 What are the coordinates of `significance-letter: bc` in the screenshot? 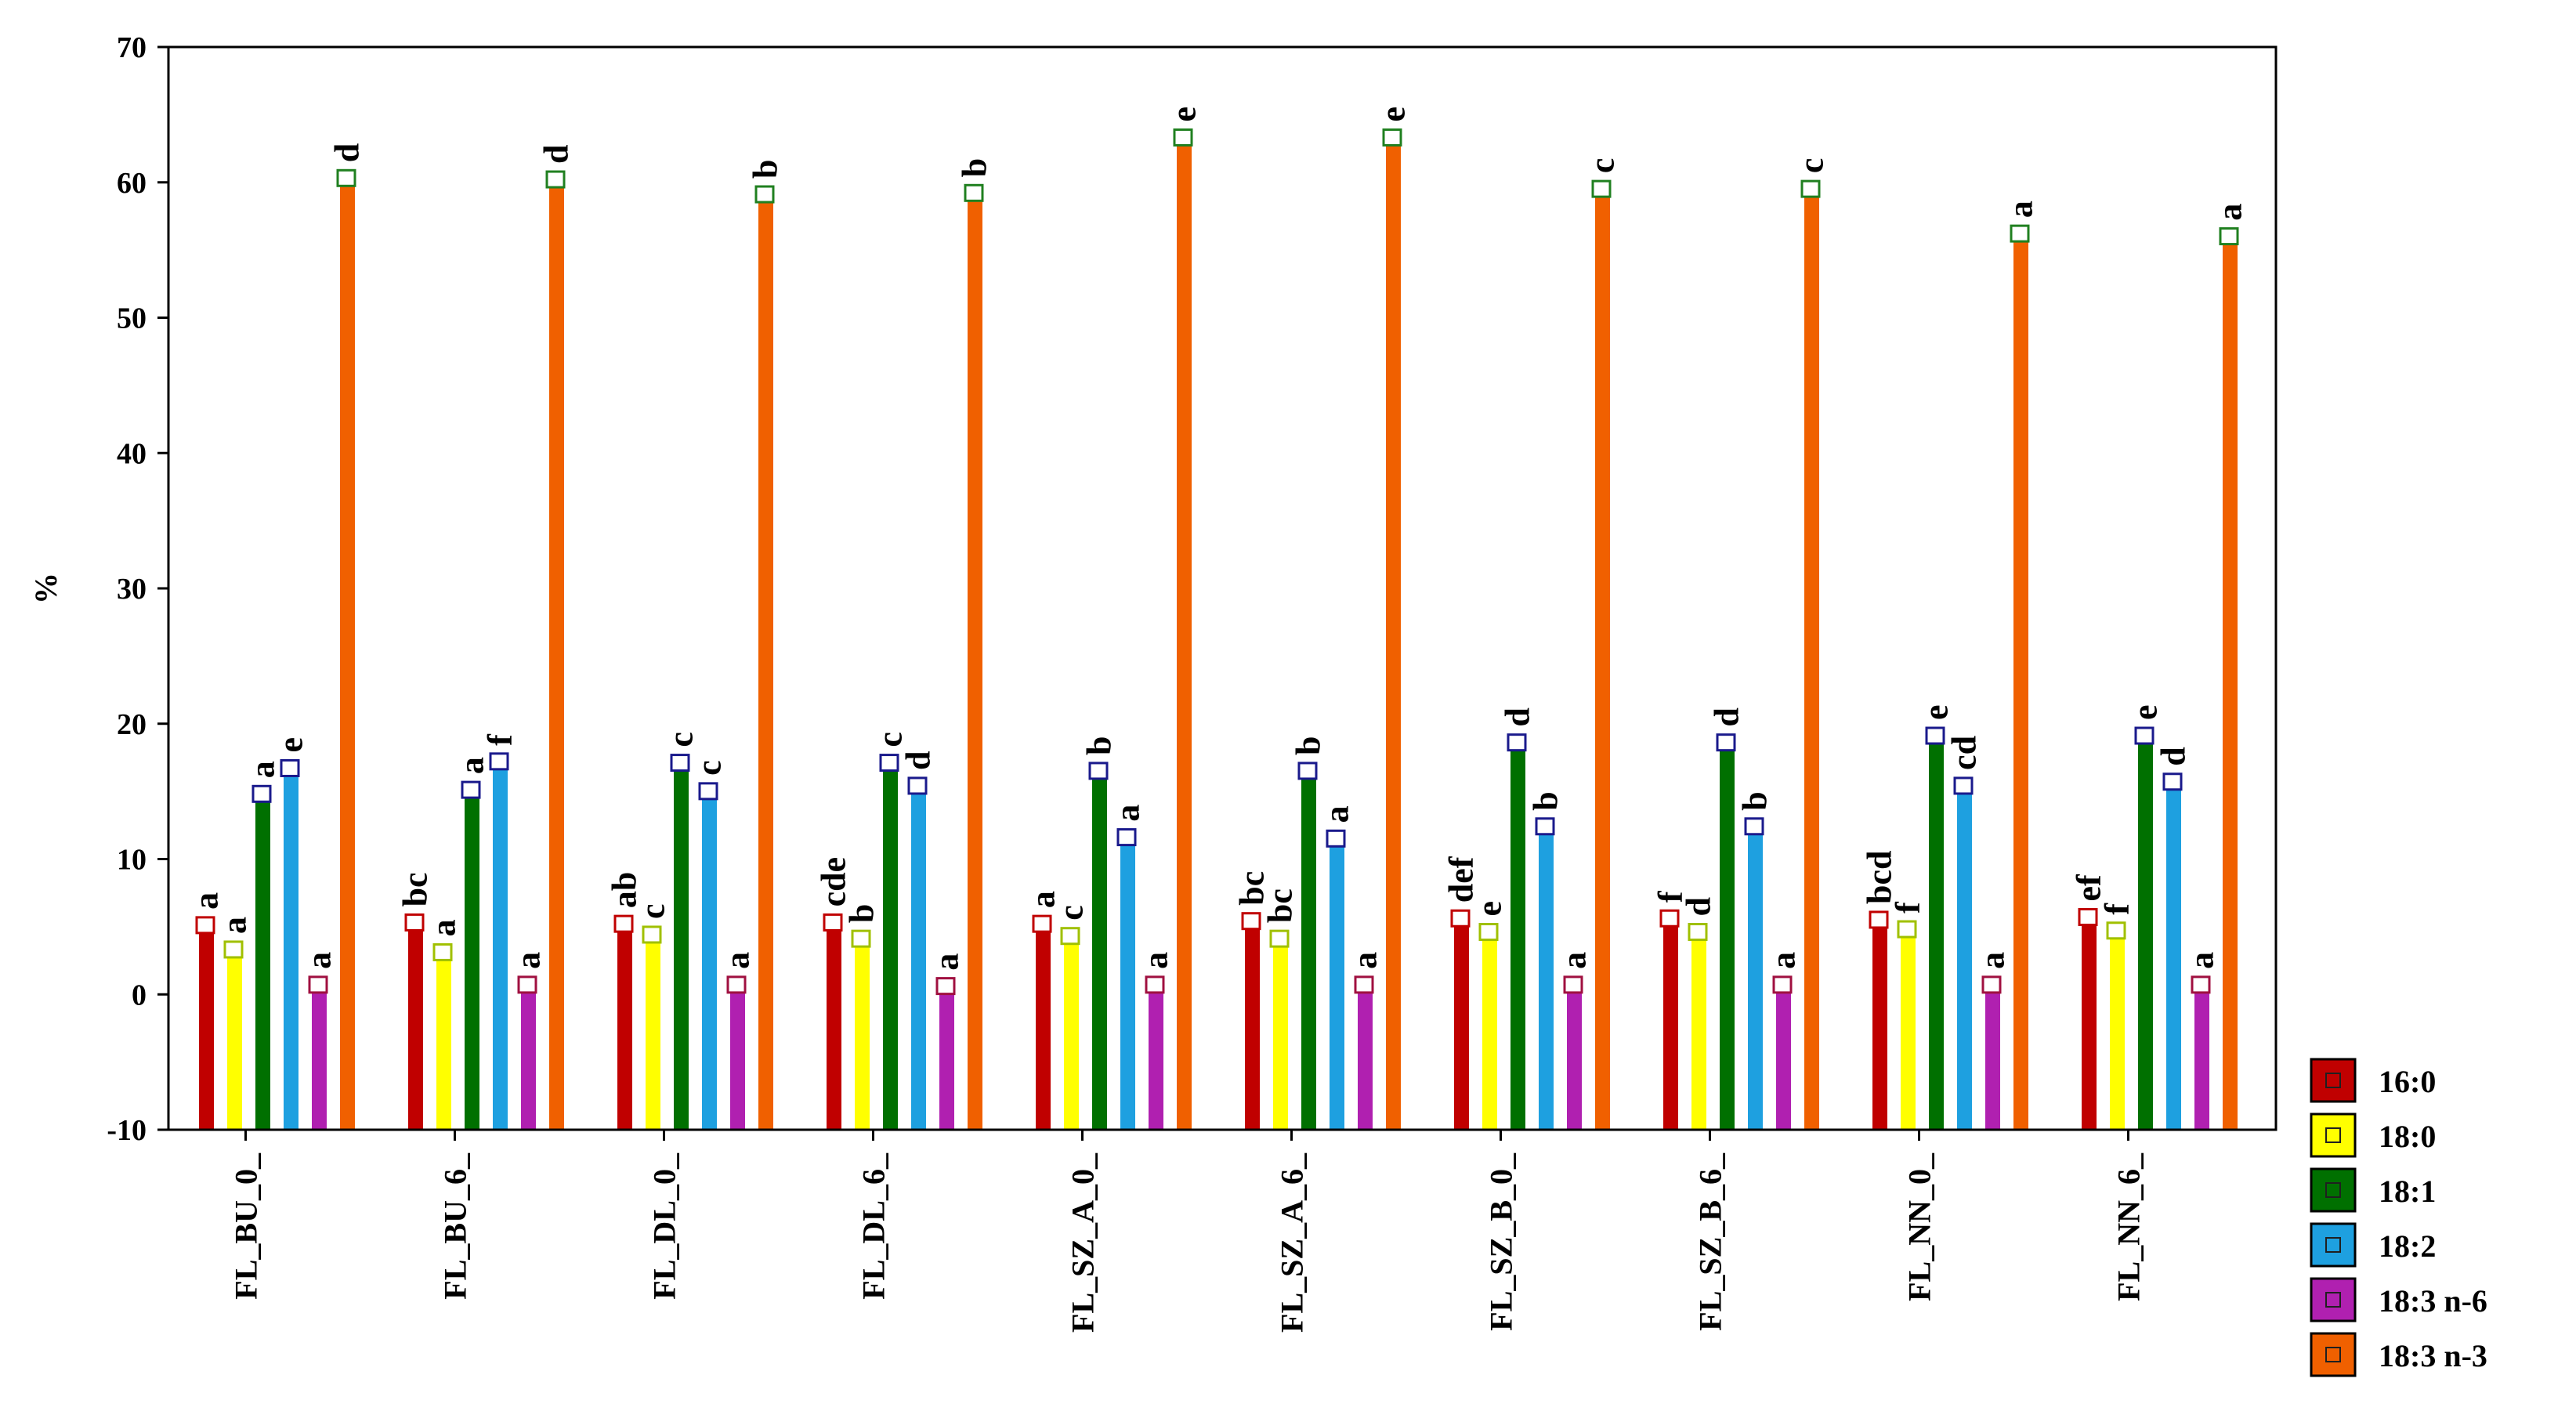 It's located at (1252, 888).